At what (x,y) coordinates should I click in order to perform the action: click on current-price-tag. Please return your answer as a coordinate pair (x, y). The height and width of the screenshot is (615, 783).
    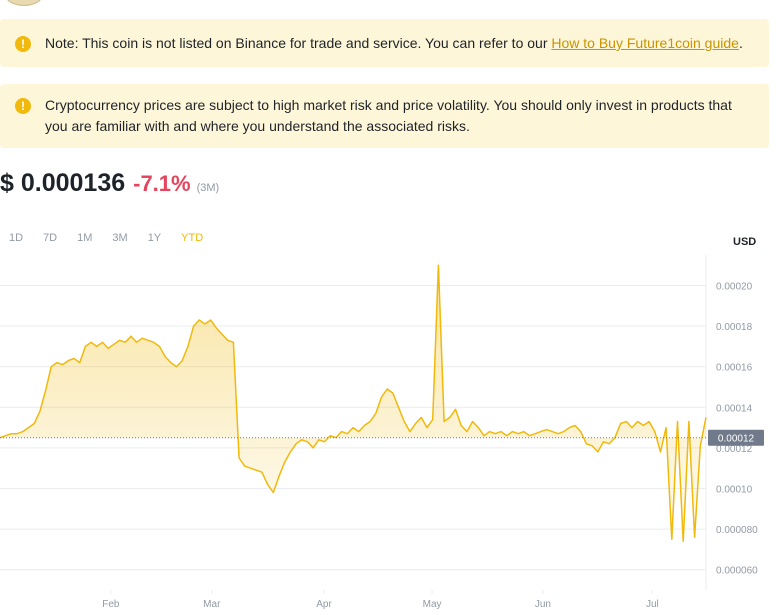
    Looking at the image, I should click on (736, 437).